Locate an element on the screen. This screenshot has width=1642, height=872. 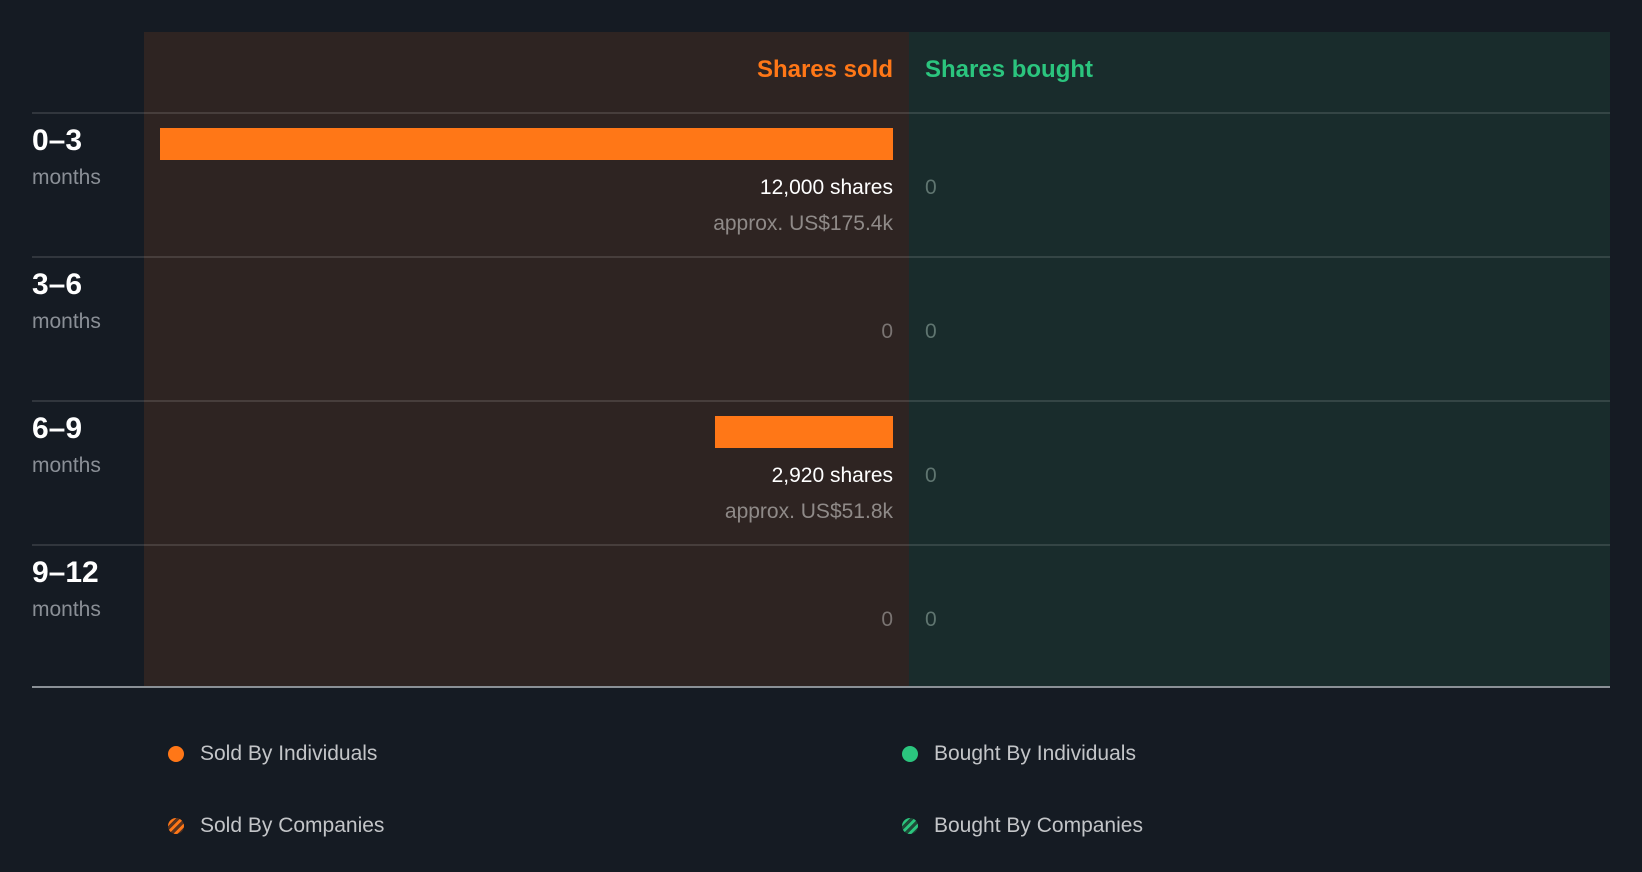
bought-value-9-12: 0 is located at coordinates (931, 619).